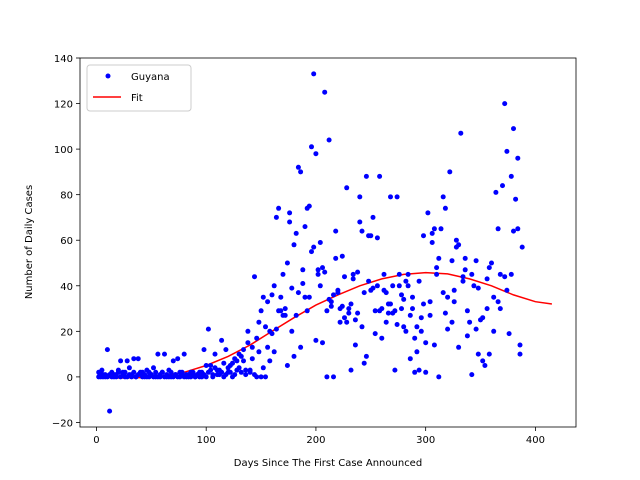  What do you see at coordinates (66, 196) in the screenshot?
I see `y-tick-label: 80` at bounding box center [66, 196].